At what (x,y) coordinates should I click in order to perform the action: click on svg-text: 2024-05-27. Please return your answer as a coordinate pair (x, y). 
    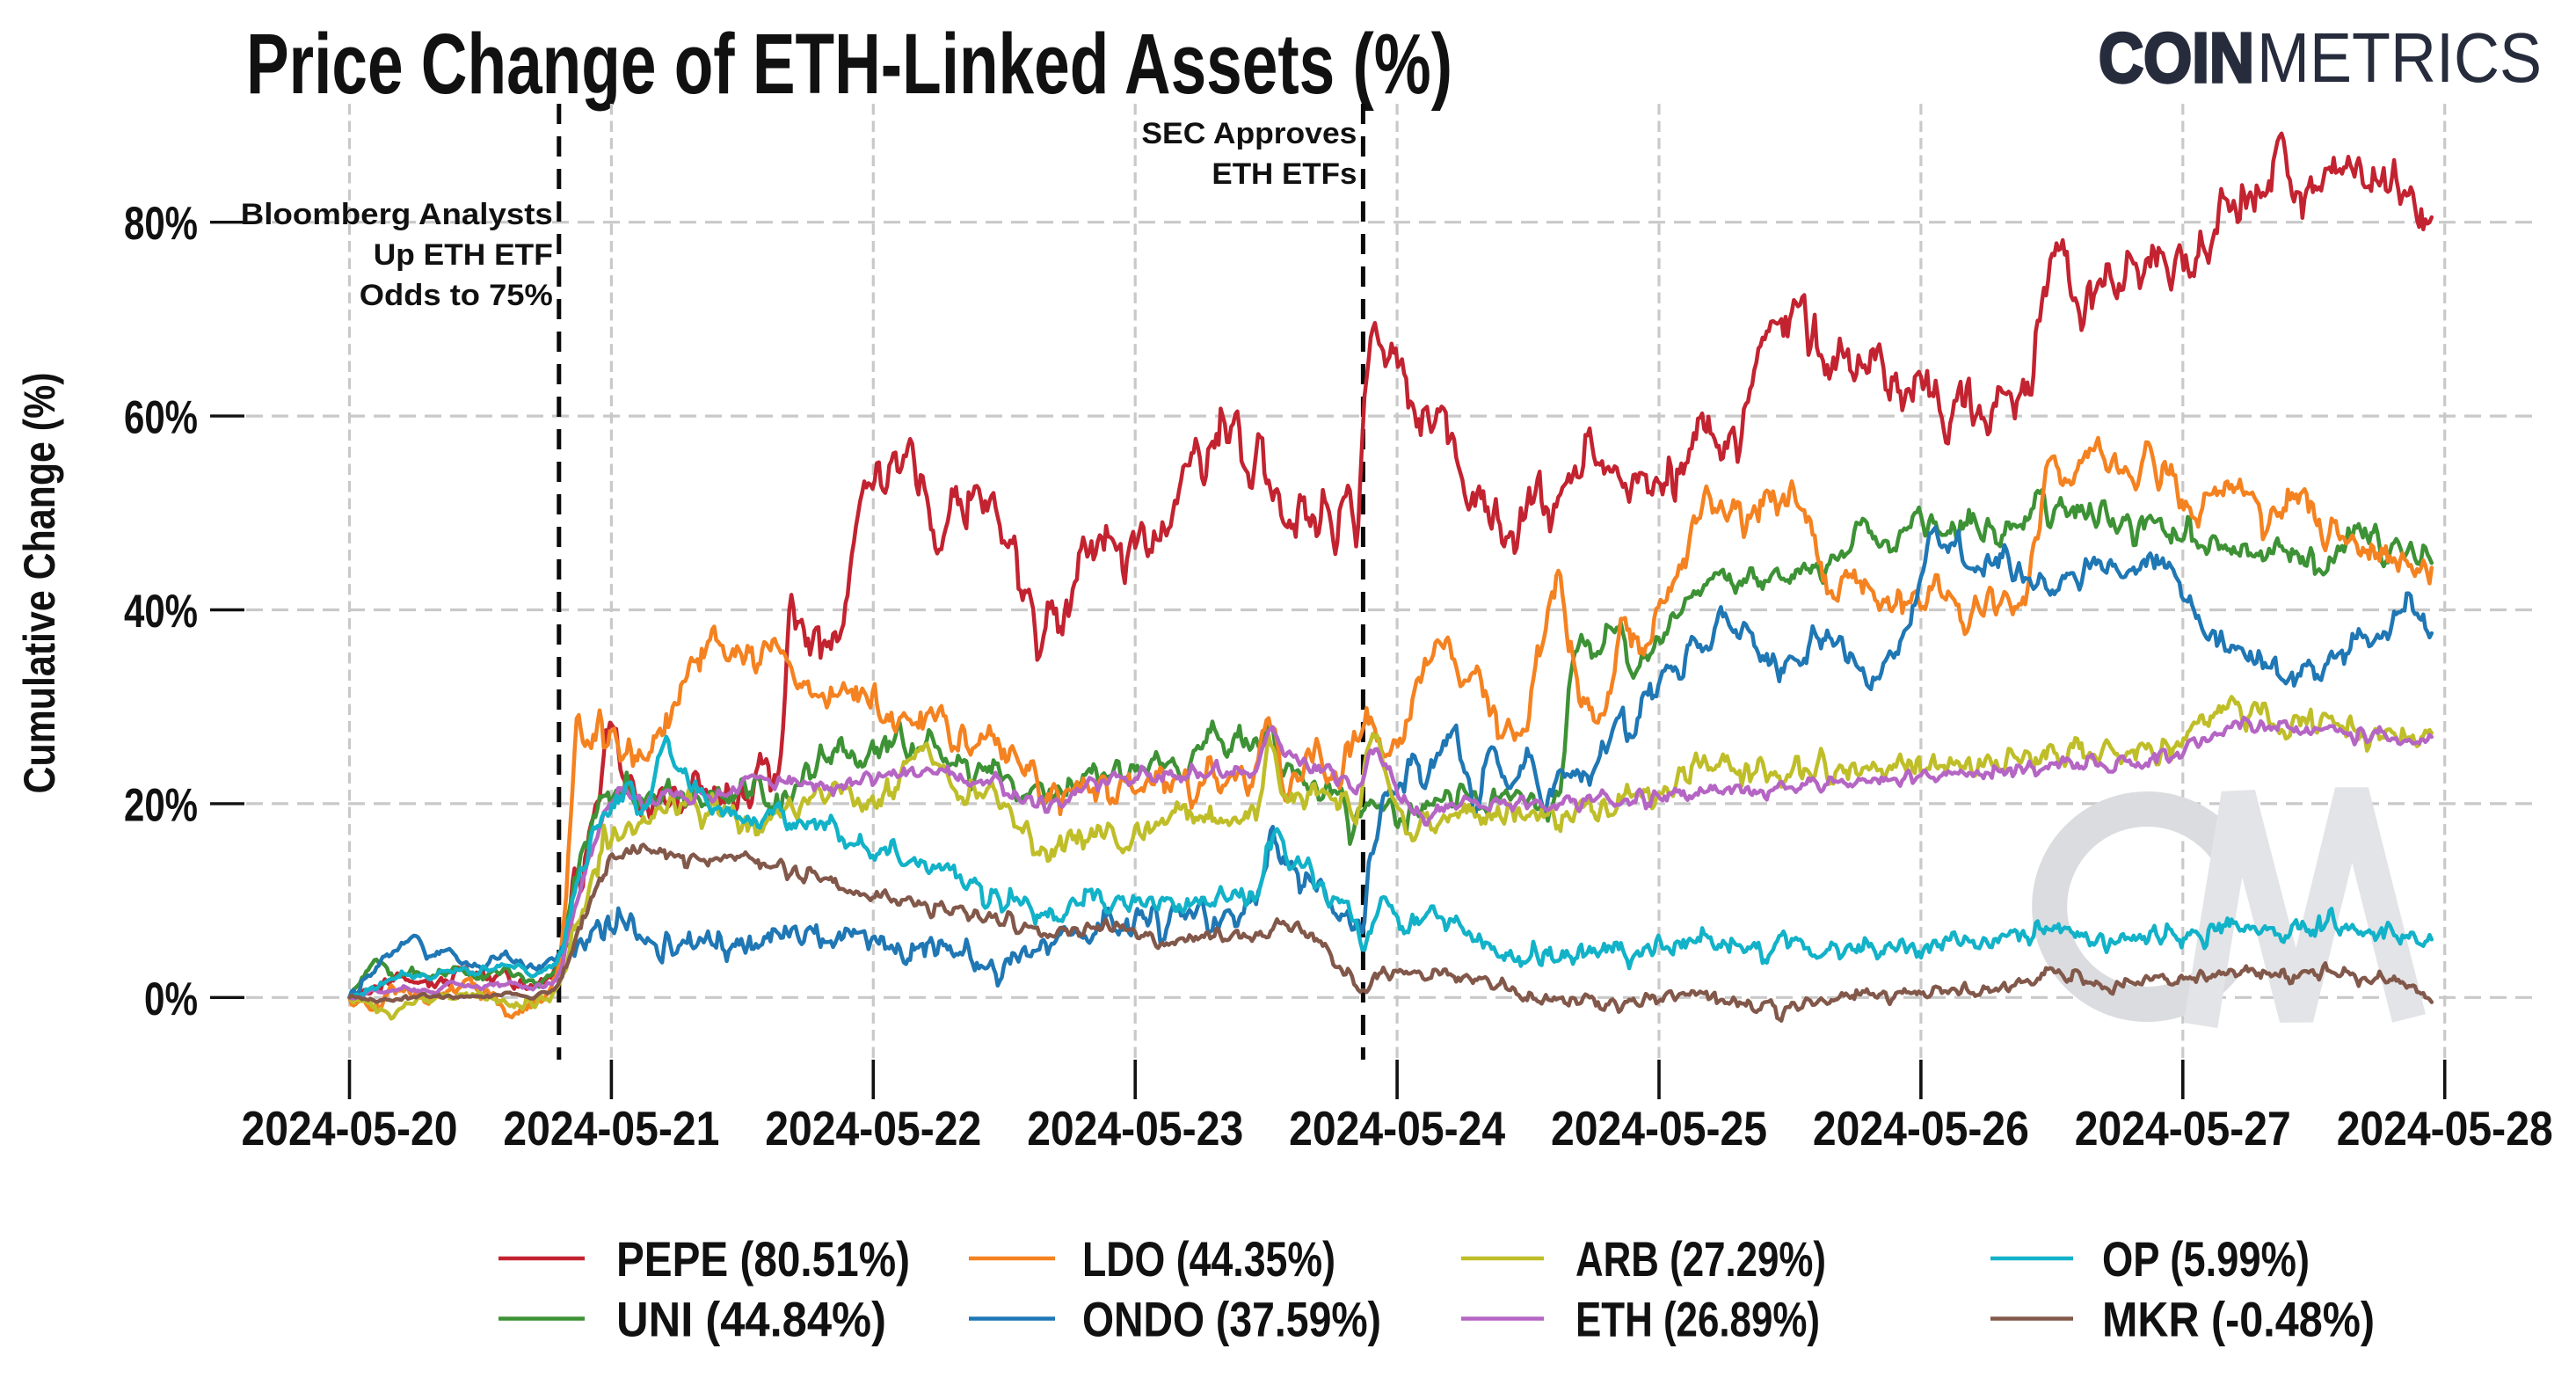
    Looking at the image, I should click on (2183, 1128).